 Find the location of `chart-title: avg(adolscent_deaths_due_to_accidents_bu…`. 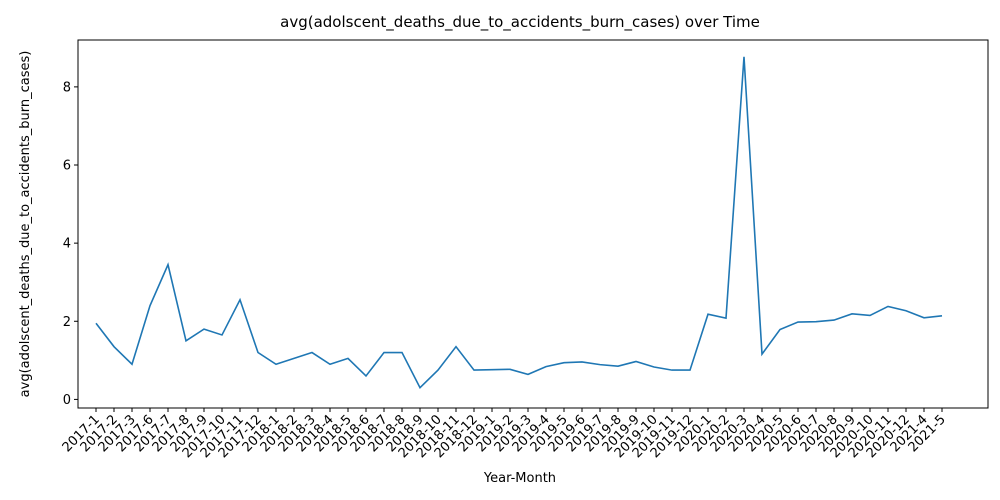

chart-title: avg(adolscent_deaths_due_to_accidents_bu… is located at coordinates (520, 22).